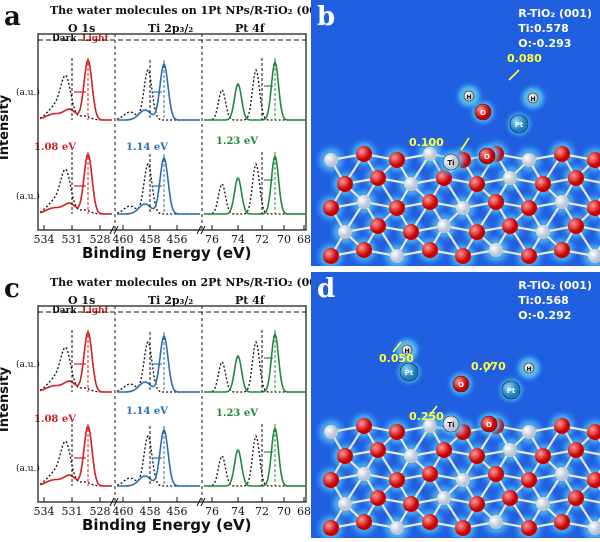 This screenshot has height=542, width=600. I want to click on panel-label: d, so click(326, 289).